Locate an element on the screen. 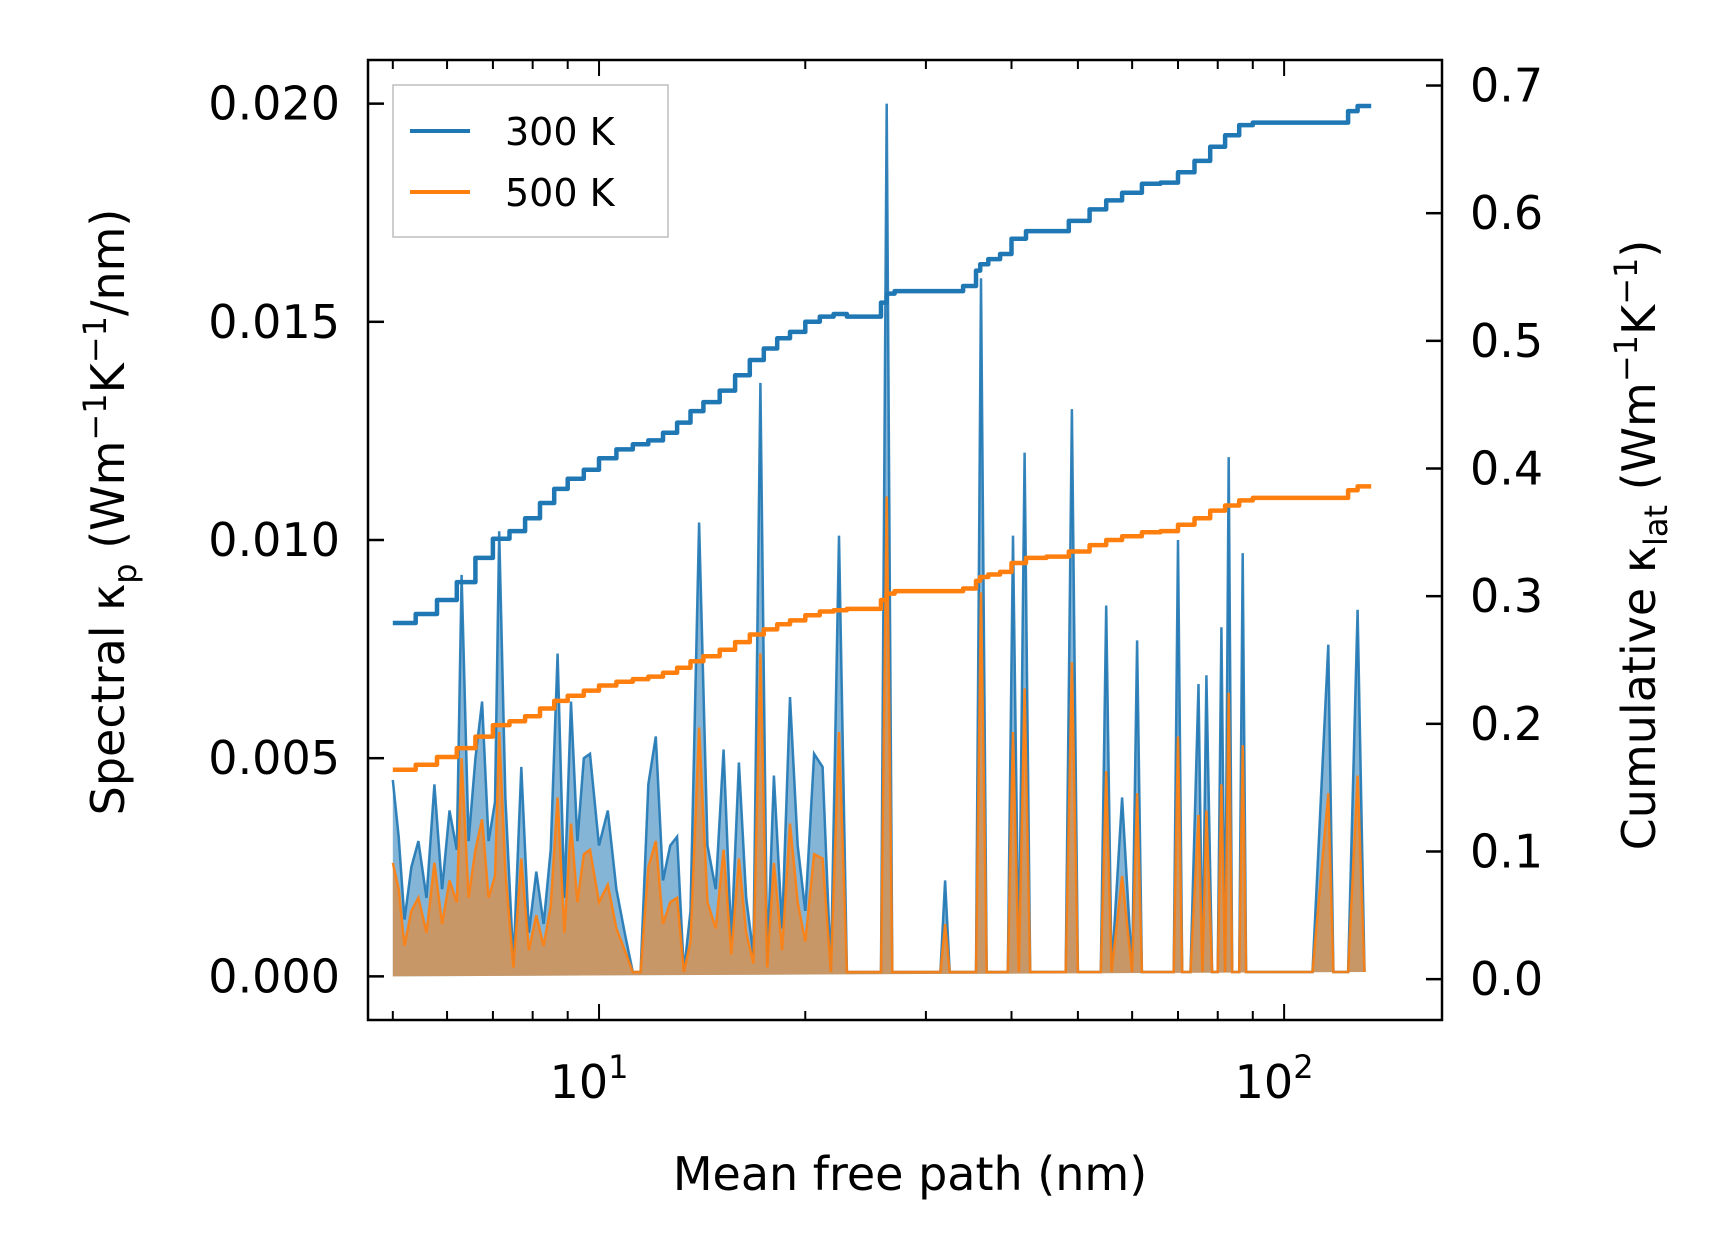  y-right-base: Cumulative κ is located at coordinates (1639, 698).